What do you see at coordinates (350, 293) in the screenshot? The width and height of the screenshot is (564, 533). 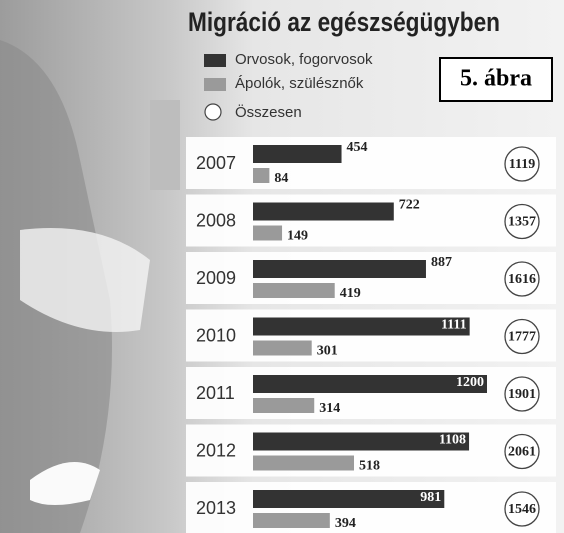 I see `value-label: 419` at bounding box center [350, 293].